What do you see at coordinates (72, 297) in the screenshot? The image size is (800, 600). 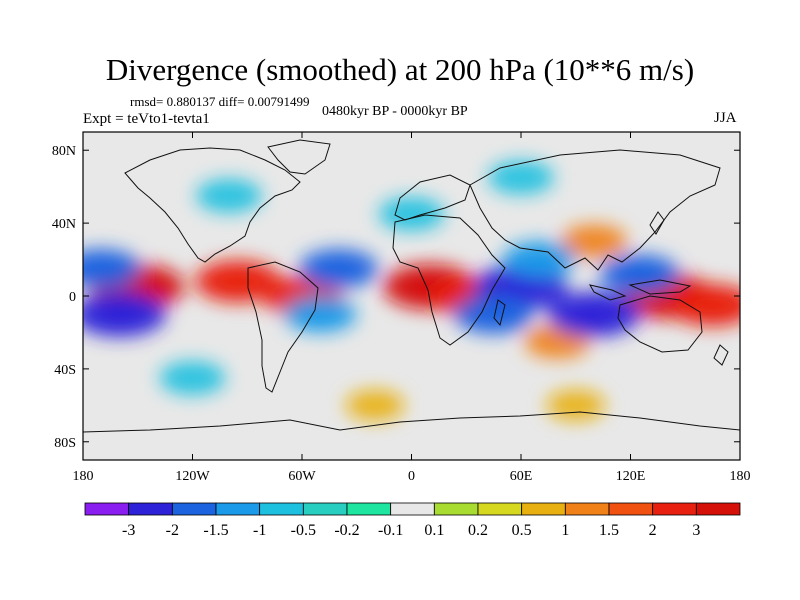 I see `lat-tick-label: 0` at bounding box center [72, 297].